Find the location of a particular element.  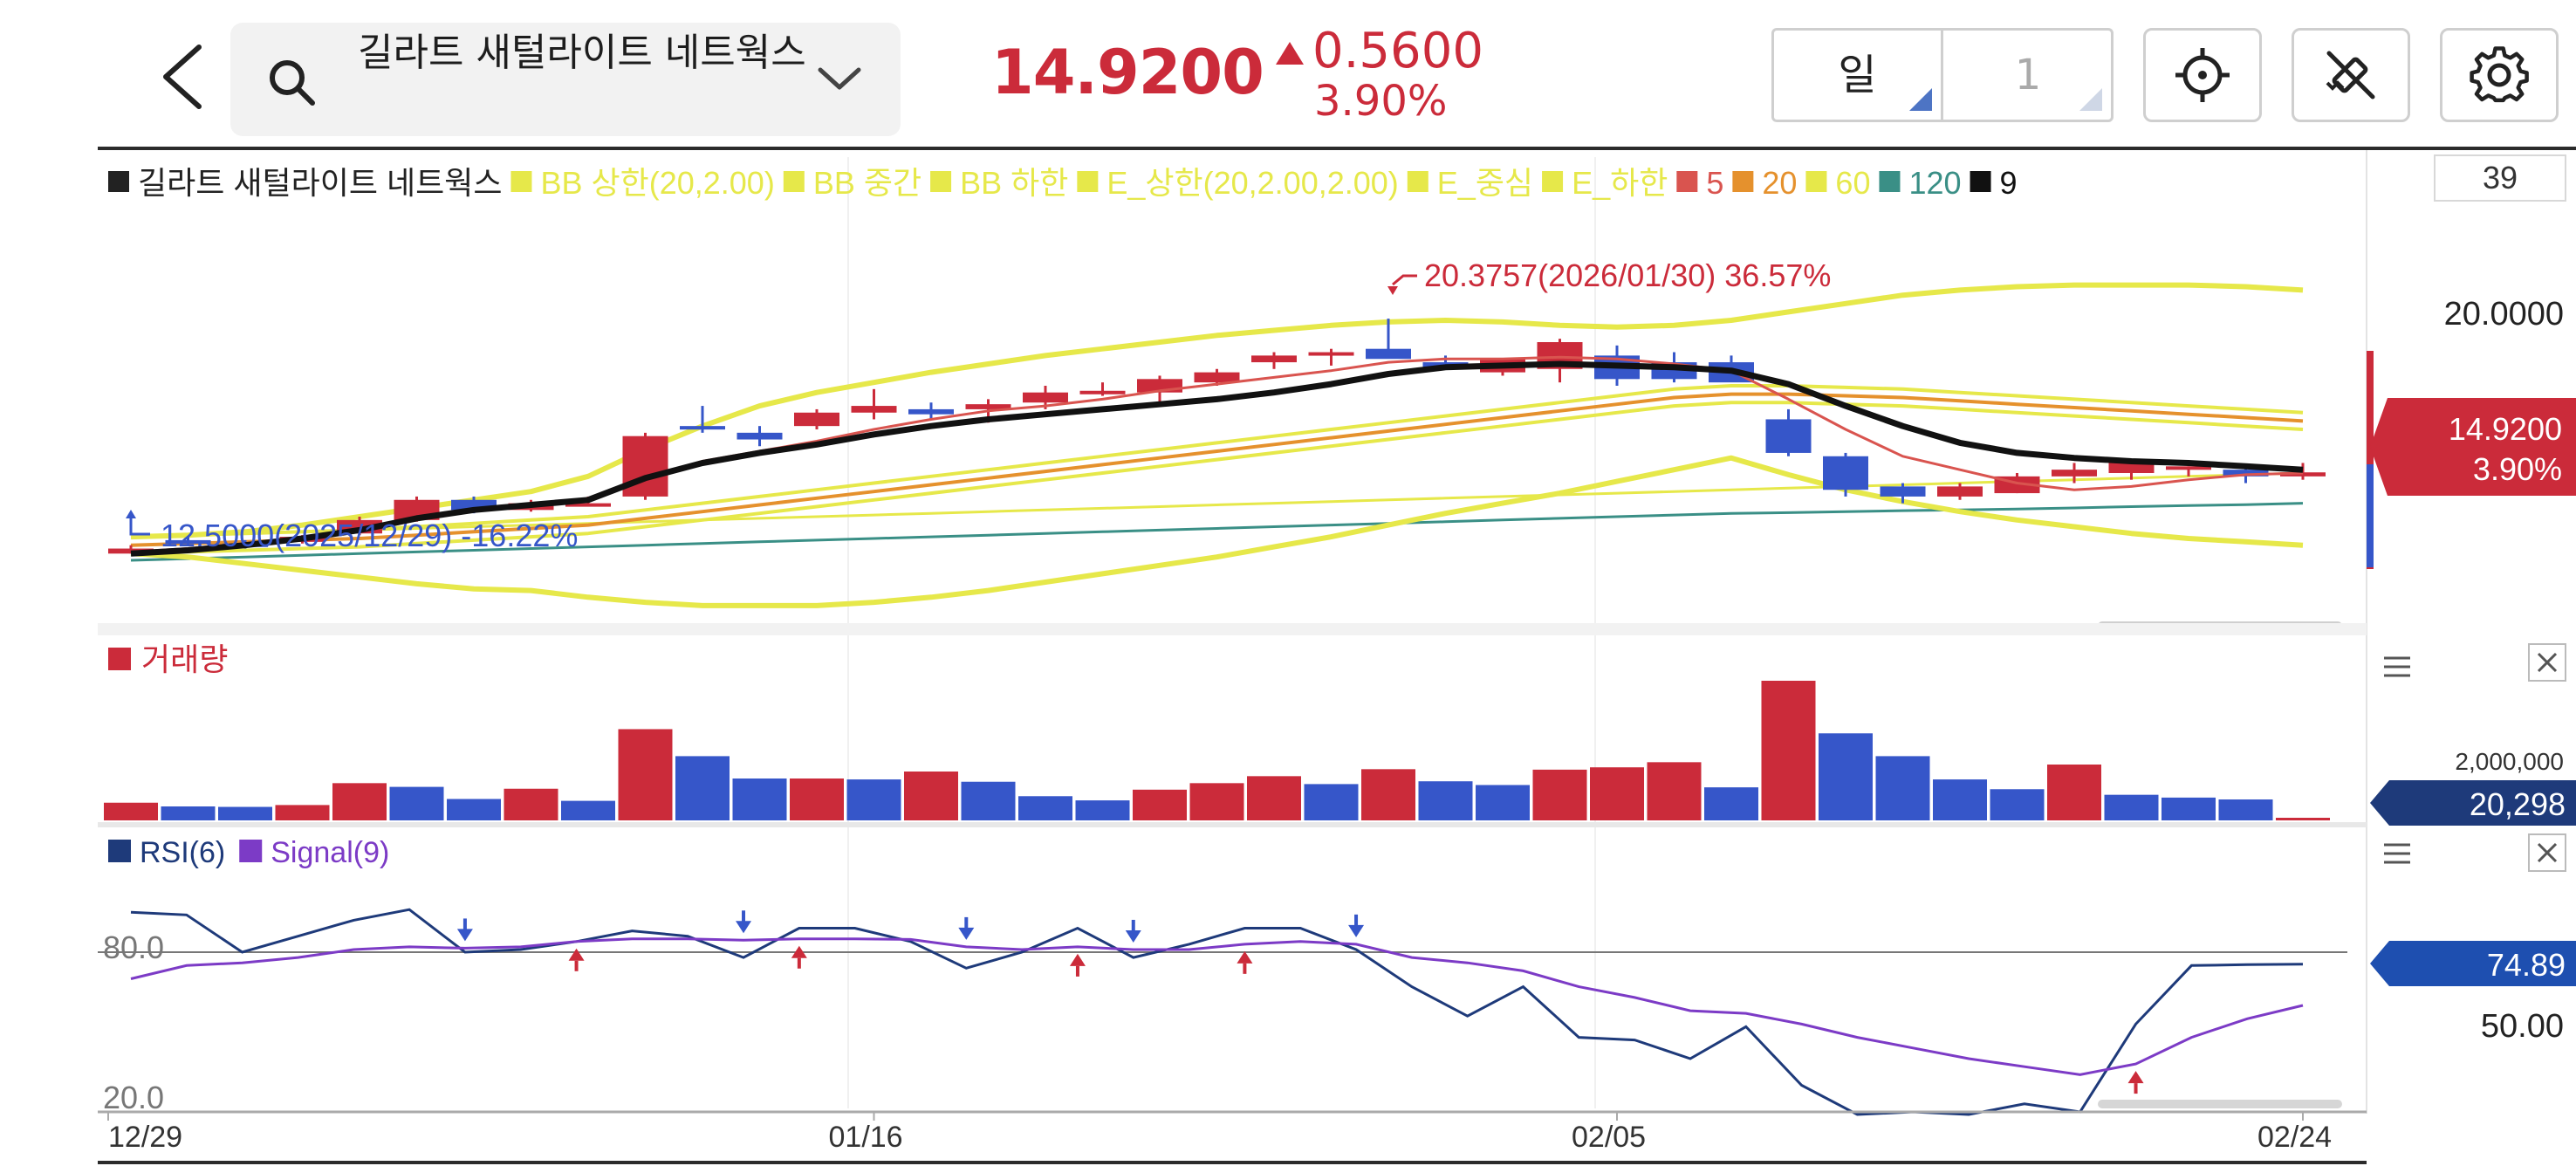

legend-item: 길라트 새털라이트 네트웍스 is located at coordinates (305, 183).